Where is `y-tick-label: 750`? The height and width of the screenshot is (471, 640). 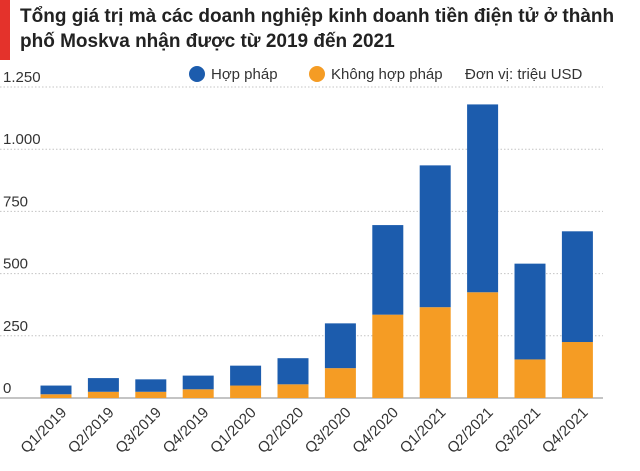
y-tick-label: 750 is located at coordinates (15, 201).